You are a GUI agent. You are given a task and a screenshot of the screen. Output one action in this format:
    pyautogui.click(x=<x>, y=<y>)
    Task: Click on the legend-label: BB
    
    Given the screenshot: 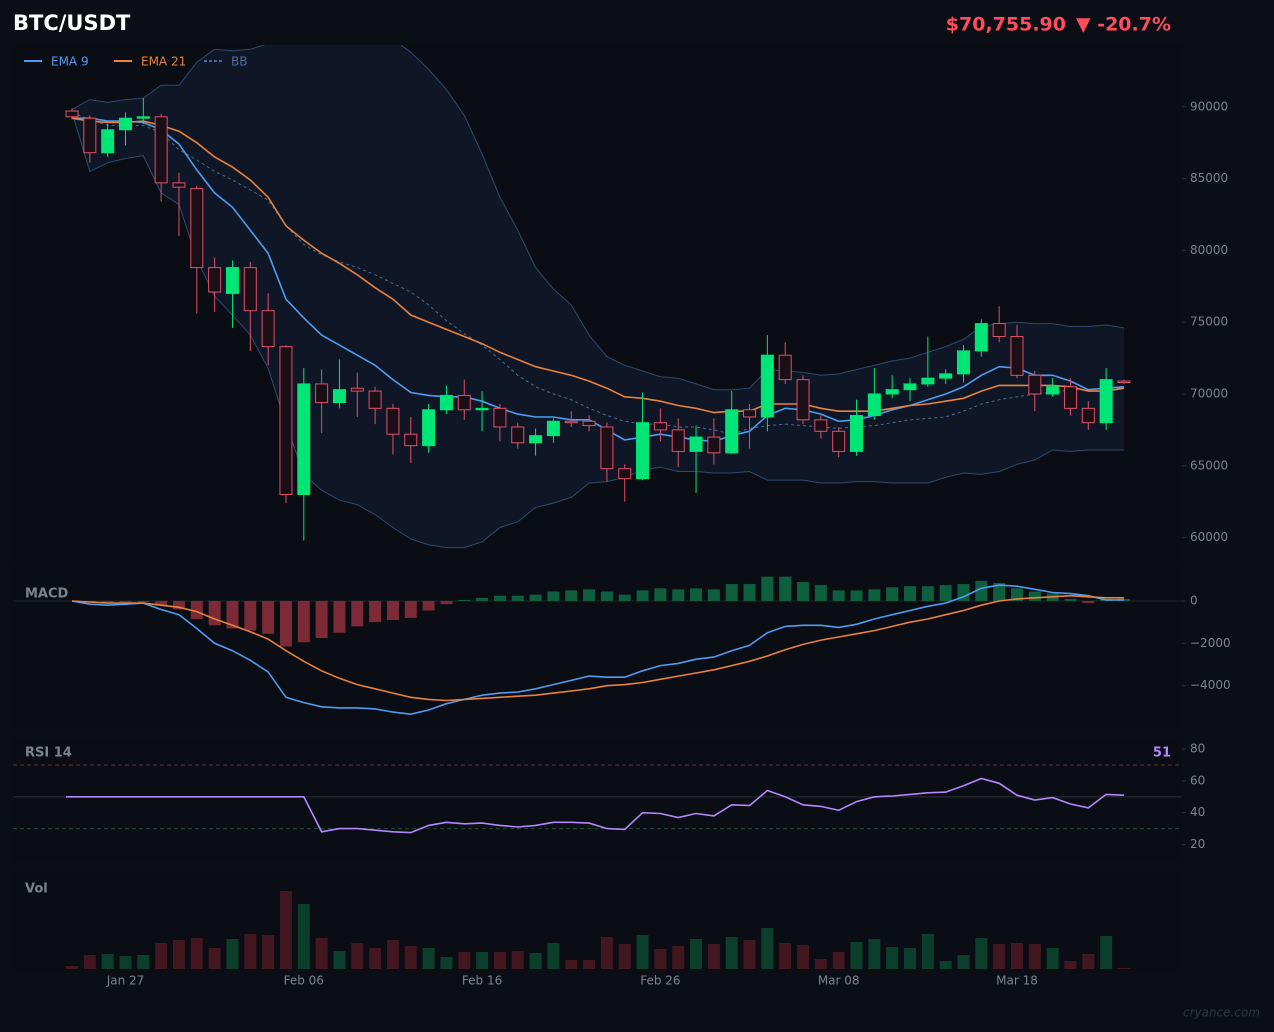 What is the action you would take?
    pyautogui.click(x=239, y=62)
    